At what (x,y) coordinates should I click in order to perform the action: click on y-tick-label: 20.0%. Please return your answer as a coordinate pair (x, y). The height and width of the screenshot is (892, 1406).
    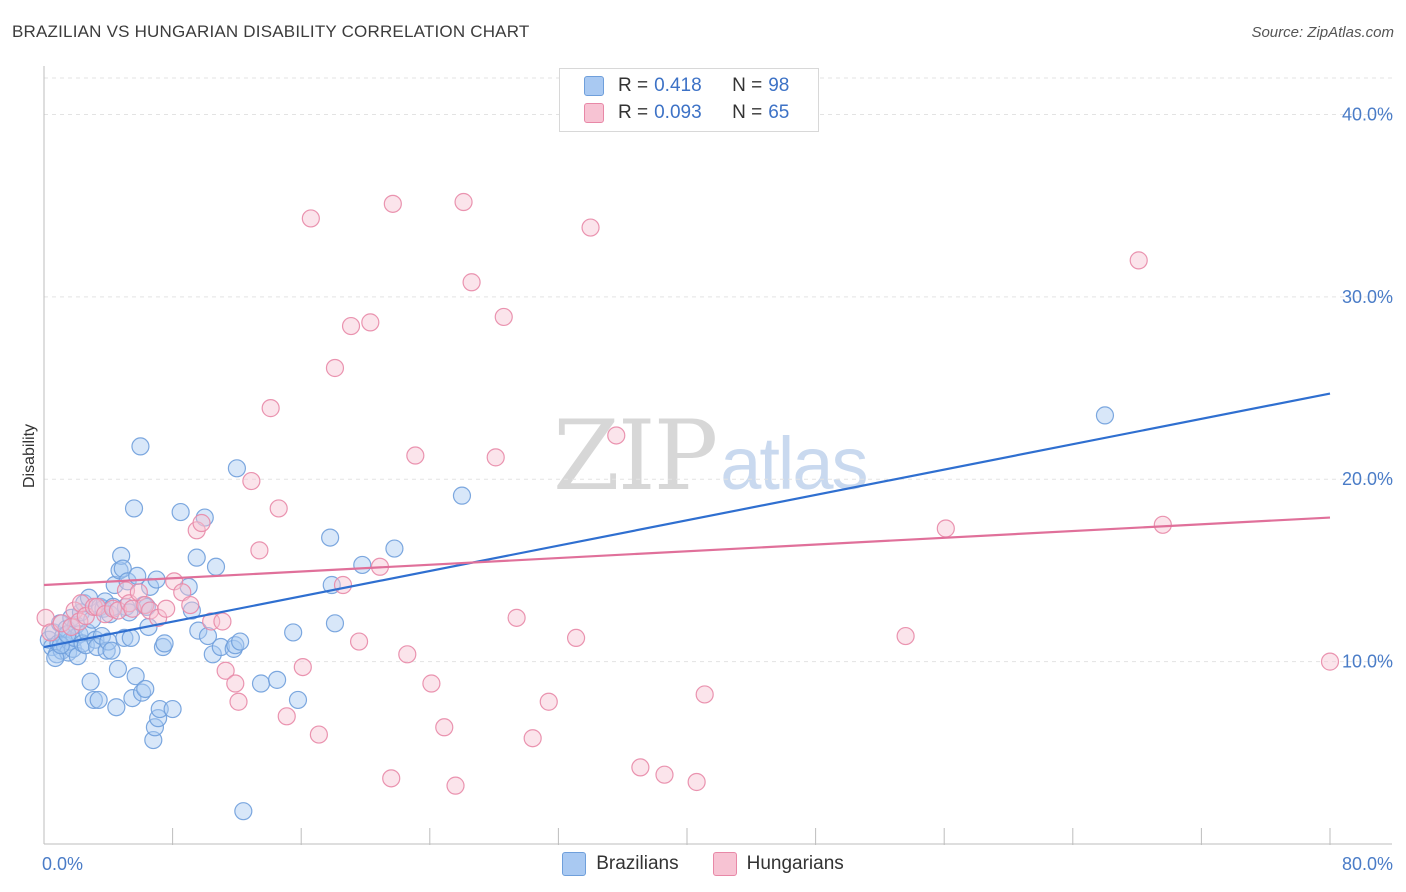
    Looking at the image, I should click on (1367, 479).